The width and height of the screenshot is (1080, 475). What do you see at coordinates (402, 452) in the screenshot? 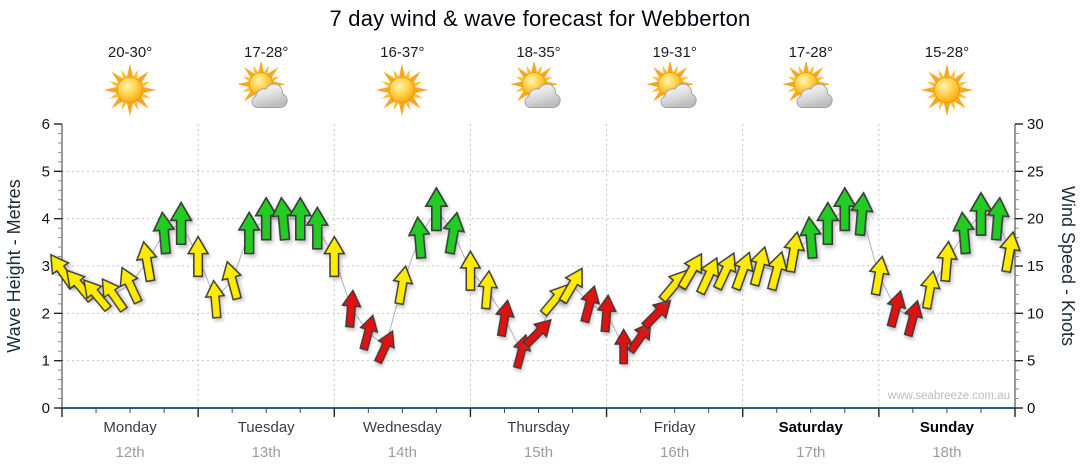
I see `day-date: 14th` at bounding box center [402, 452].